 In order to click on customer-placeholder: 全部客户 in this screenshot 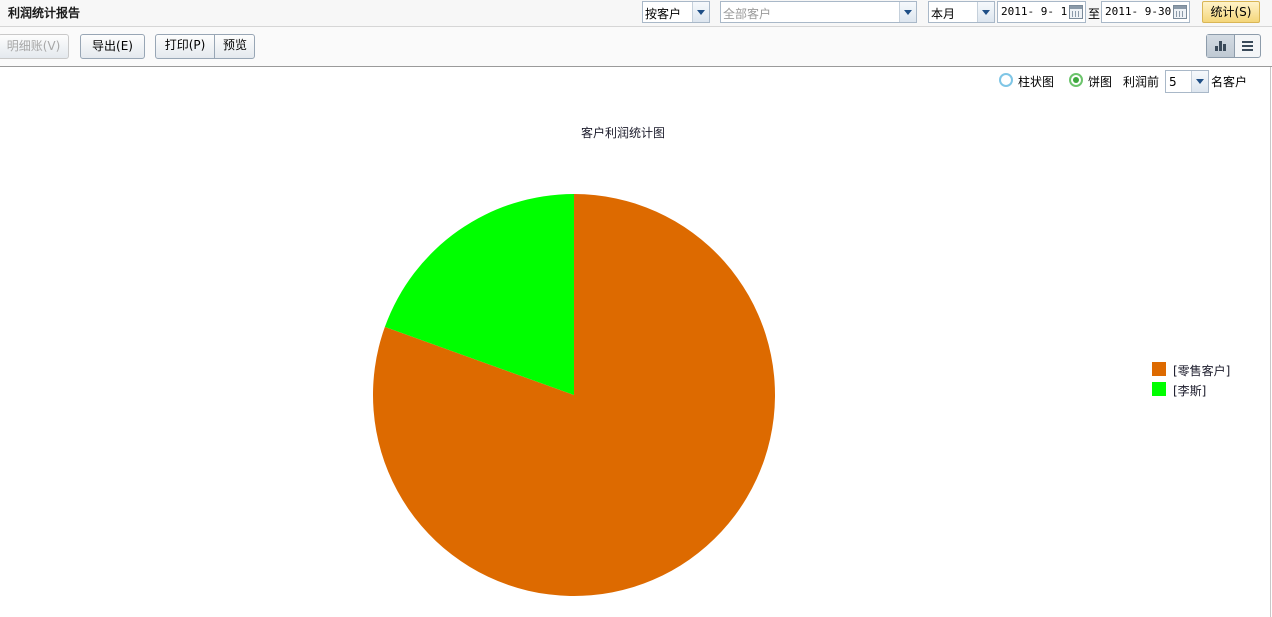, I will do `click(747, 14)`.